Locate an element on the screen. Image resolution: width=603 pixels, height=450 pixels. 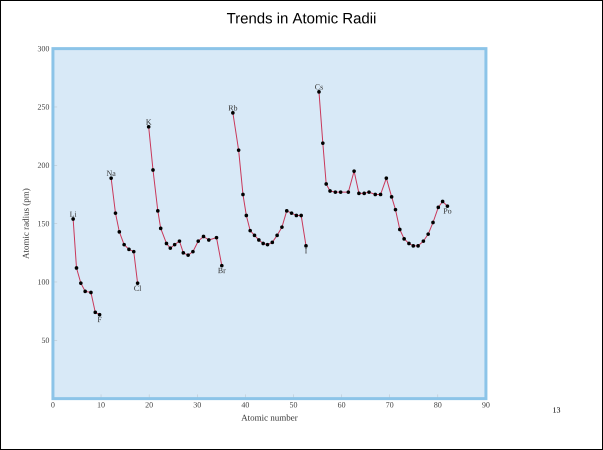
chart-title: Trends in Atomic Radii is located at coordinates (301, 18).